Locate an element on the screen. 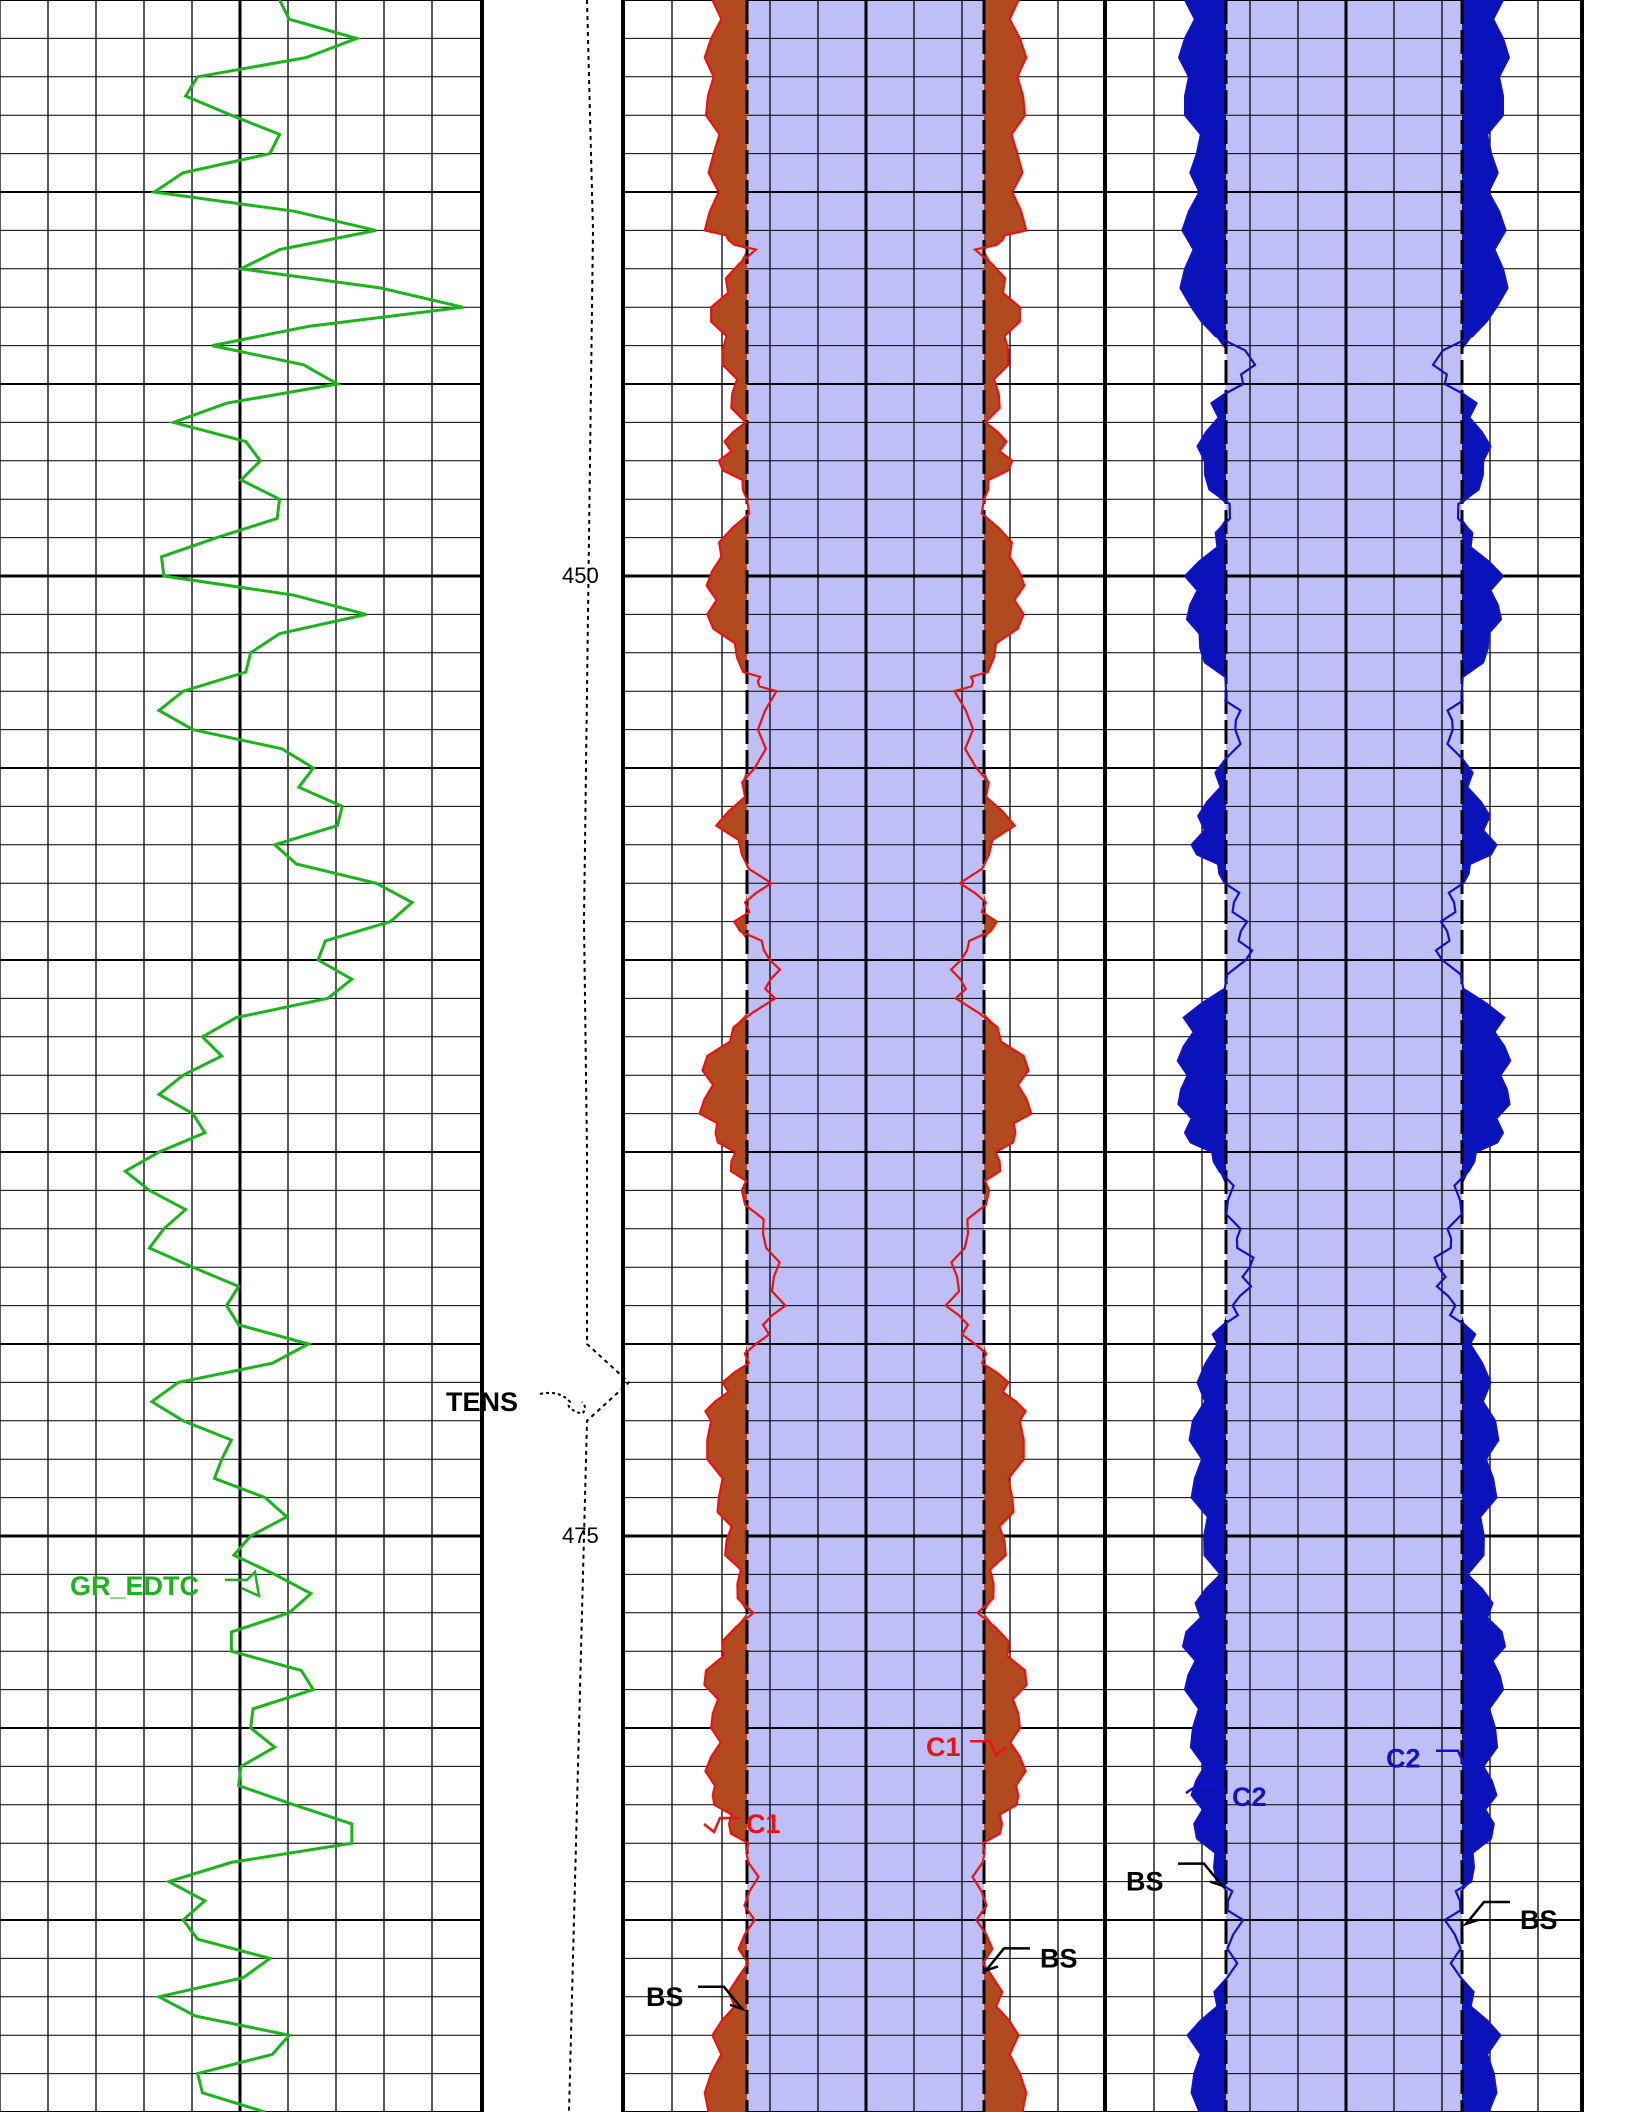 Image resolution: width=1632 pixels, height=2112 pixels. c1-right-fill is located at coordinates (1008, 1056).